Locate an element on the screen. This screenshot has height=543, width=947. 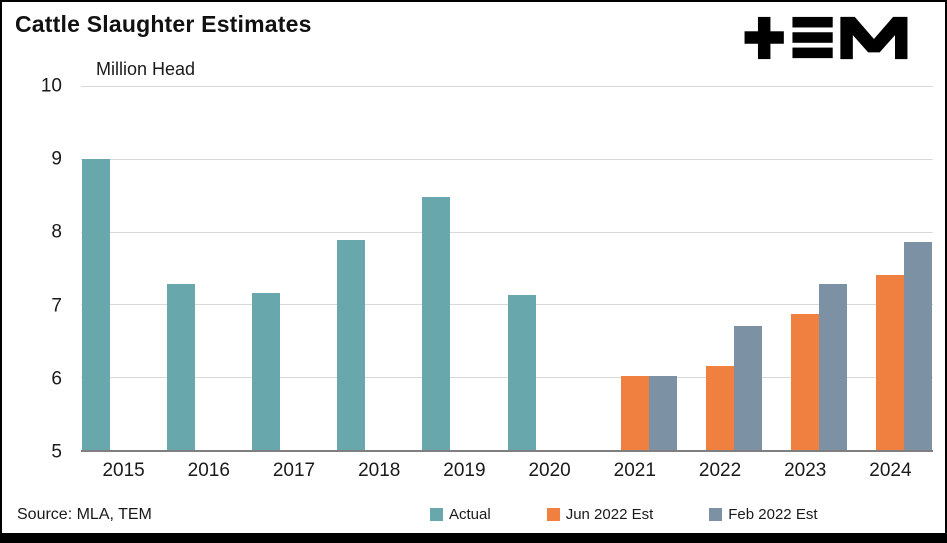
legend-label: Feb 2022 Est is located at coordinates (773, 514).